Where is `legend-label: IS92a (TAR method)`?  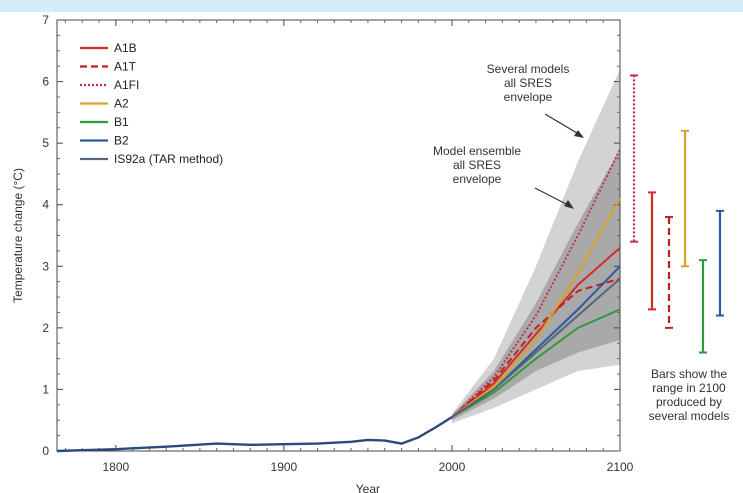 legend-label: IS92a (TAR method) is located at coordinates (168, 159).